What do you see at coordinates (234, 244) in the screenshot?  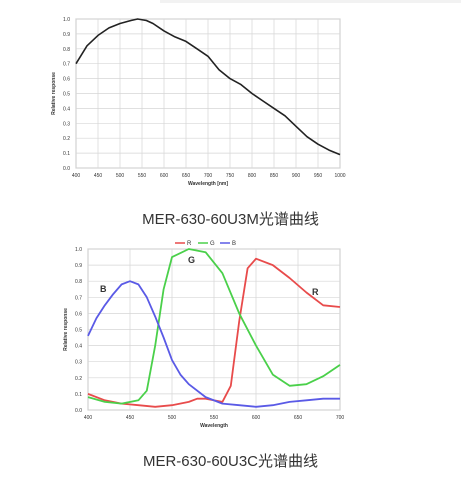 I see `legend-label-b: B` at bounding box center [234, 244].